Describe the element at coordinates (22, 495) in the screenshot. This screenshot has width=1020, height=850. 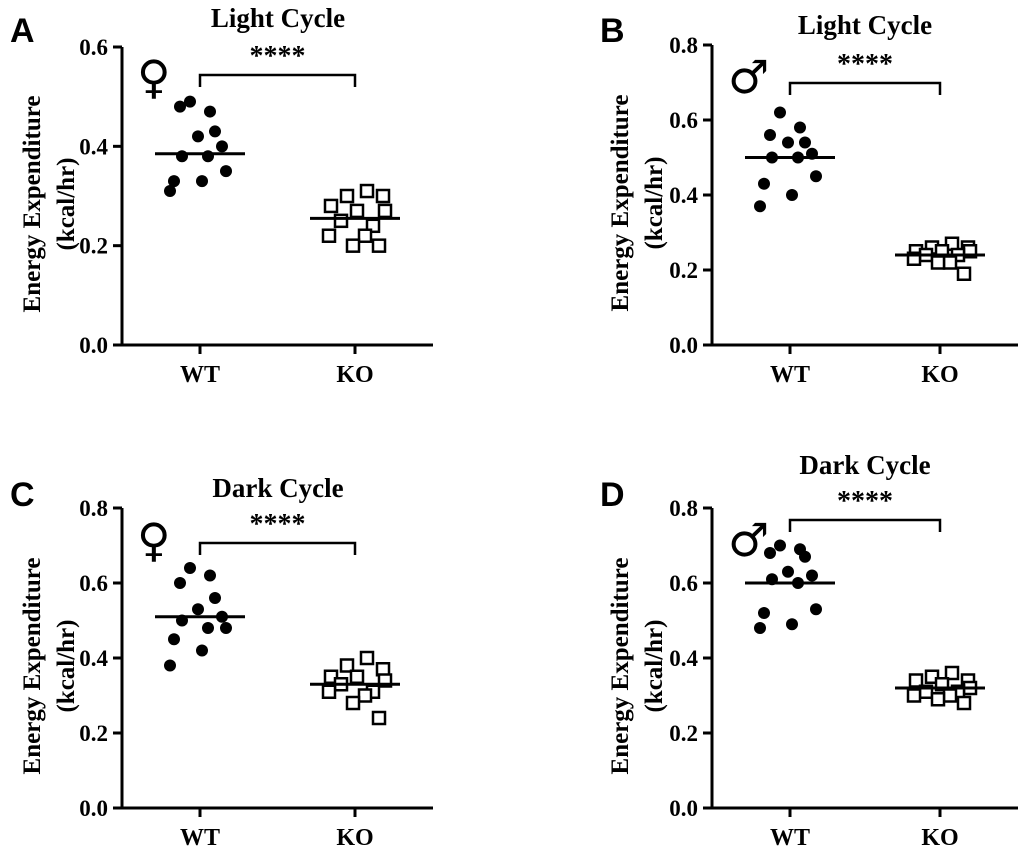
I see `panel-letter: C` at that location.